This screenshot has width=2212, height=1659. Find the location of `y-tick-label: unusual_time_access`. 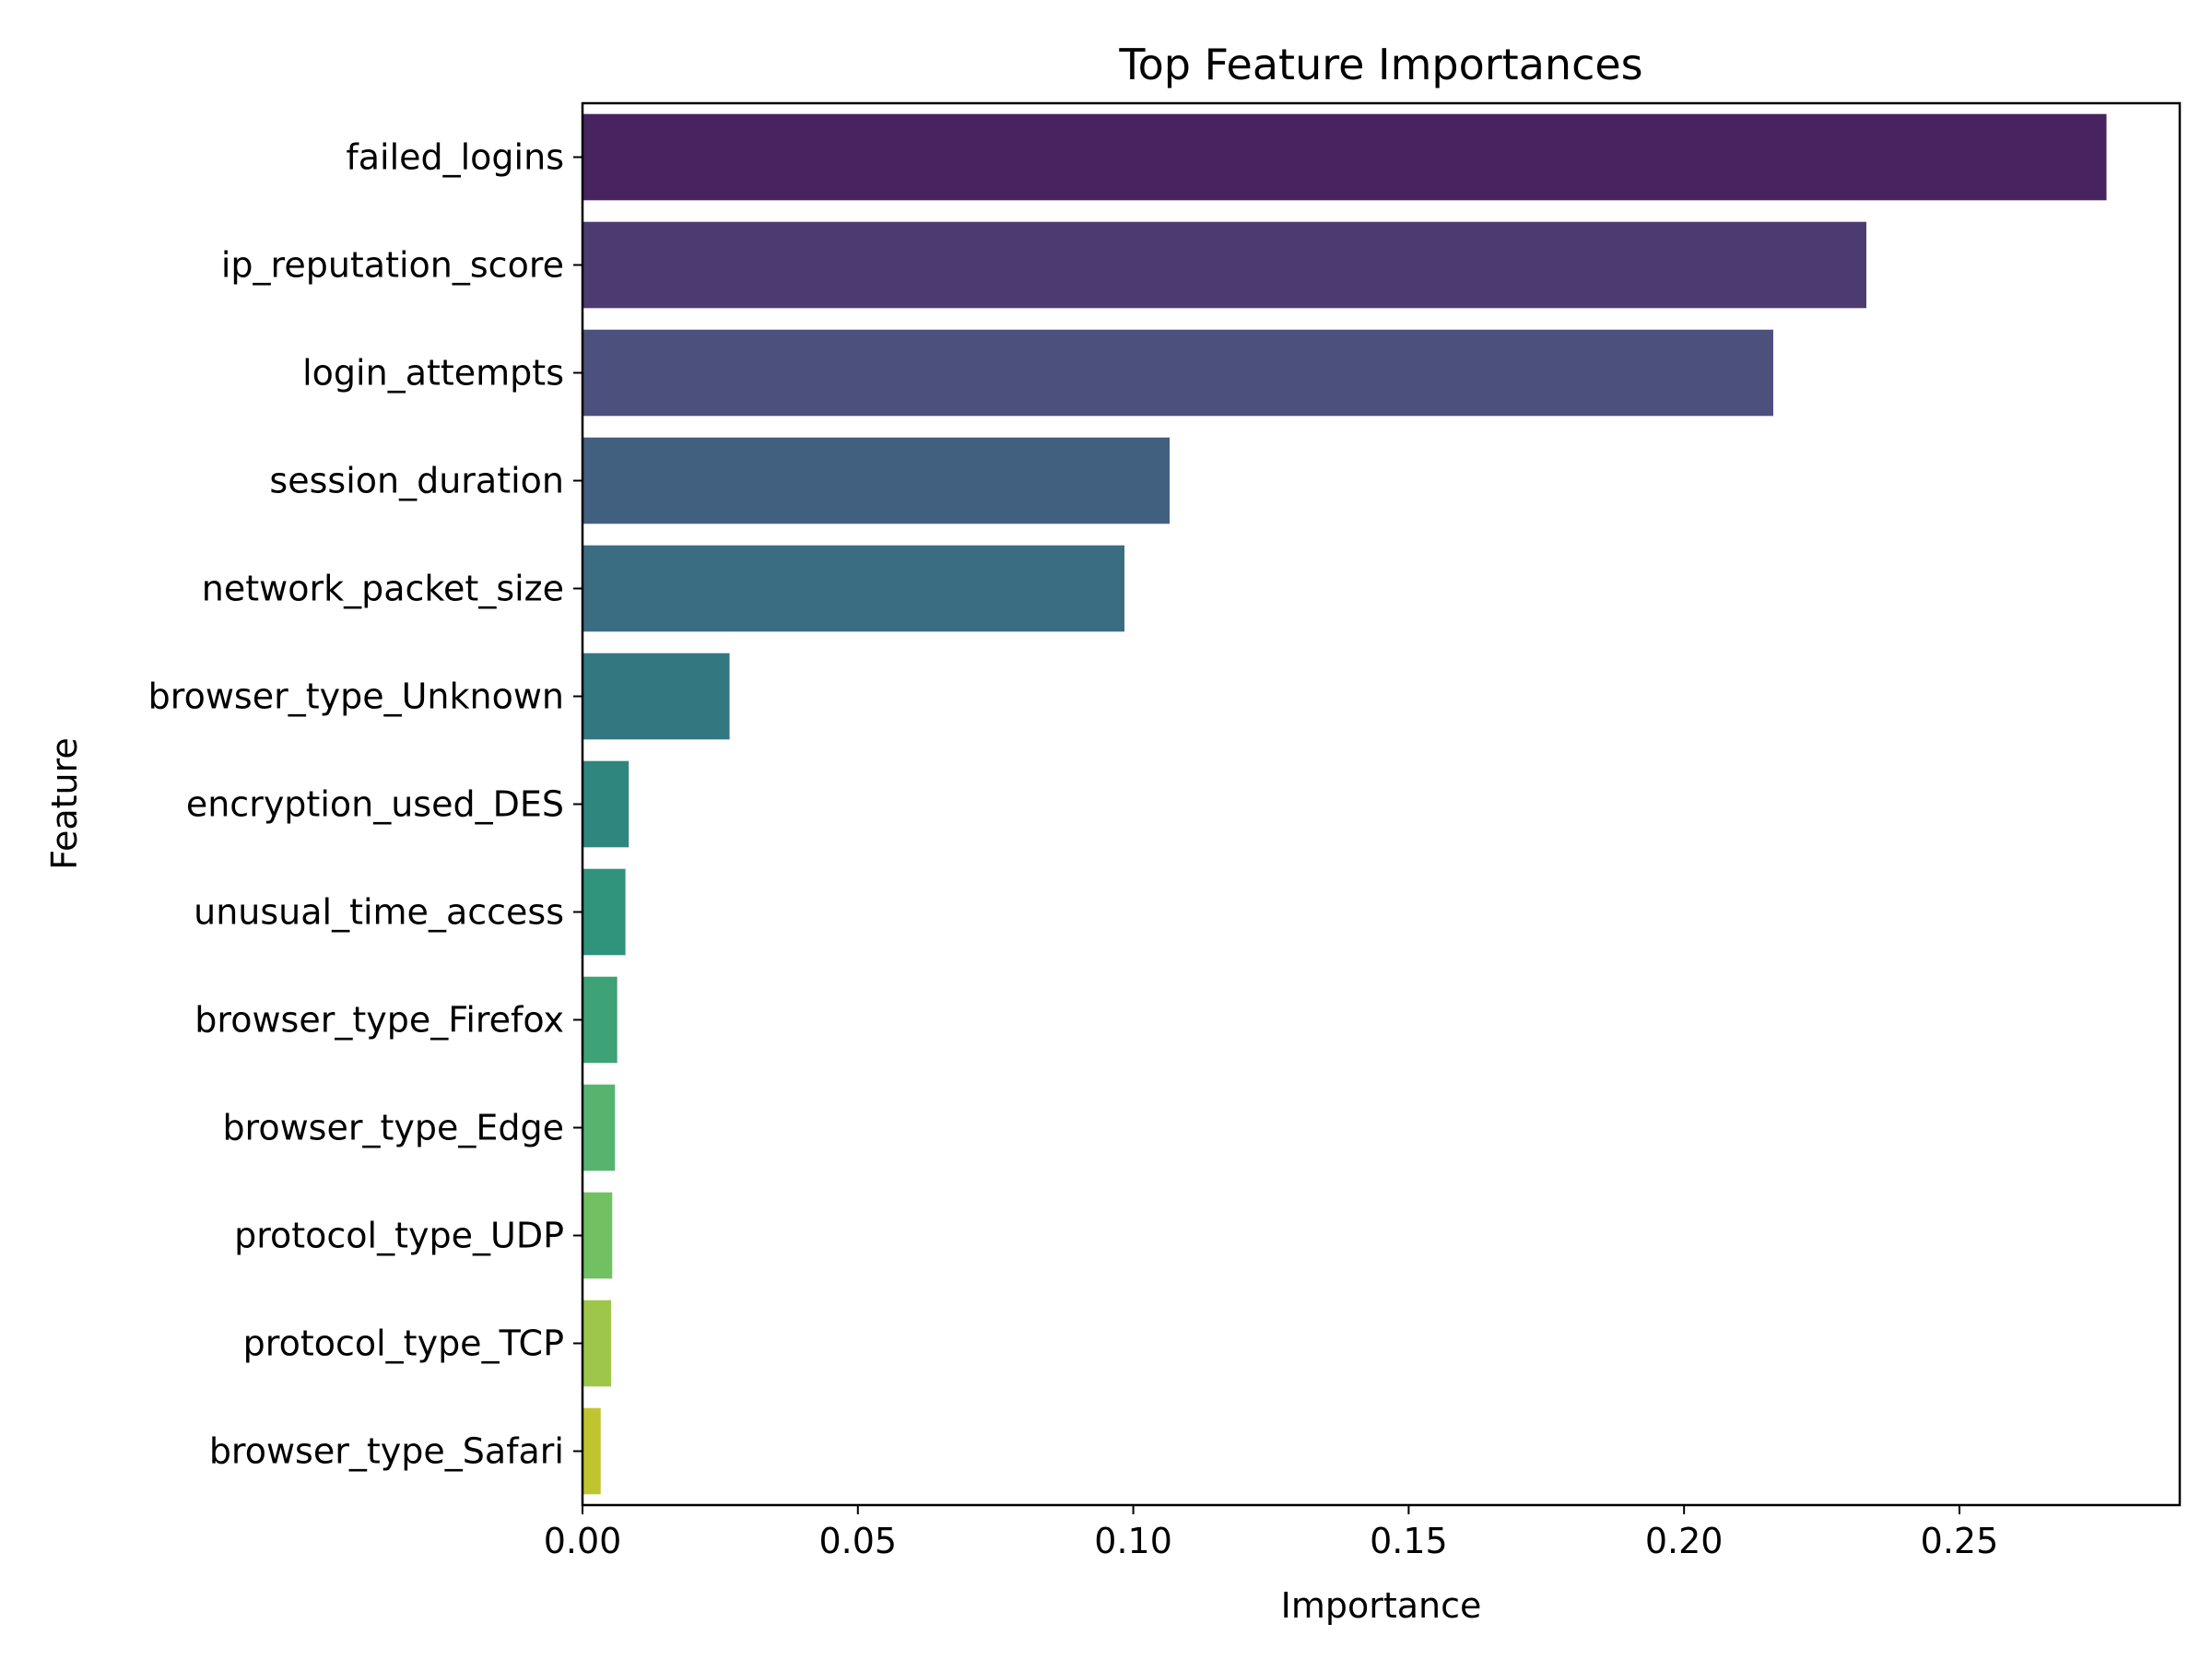

y-tick-label: unusual_time_access is located at coordinates (379, 912).